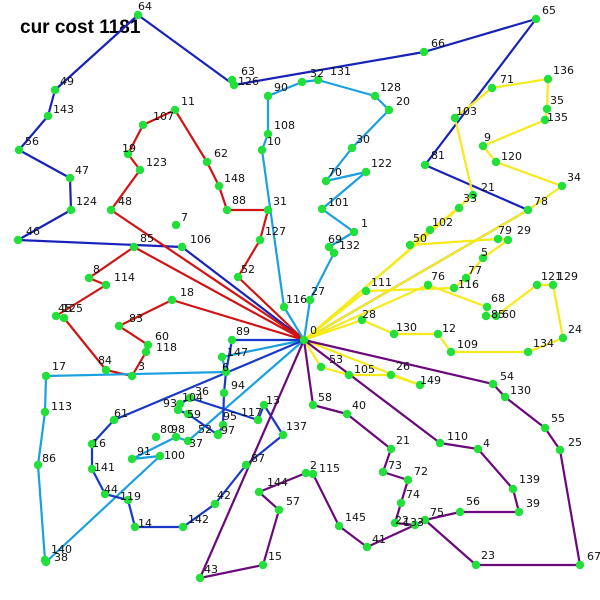 This screenshot has height=600, width=600. I want to click on node-label-119: 119, so click(130, 496).